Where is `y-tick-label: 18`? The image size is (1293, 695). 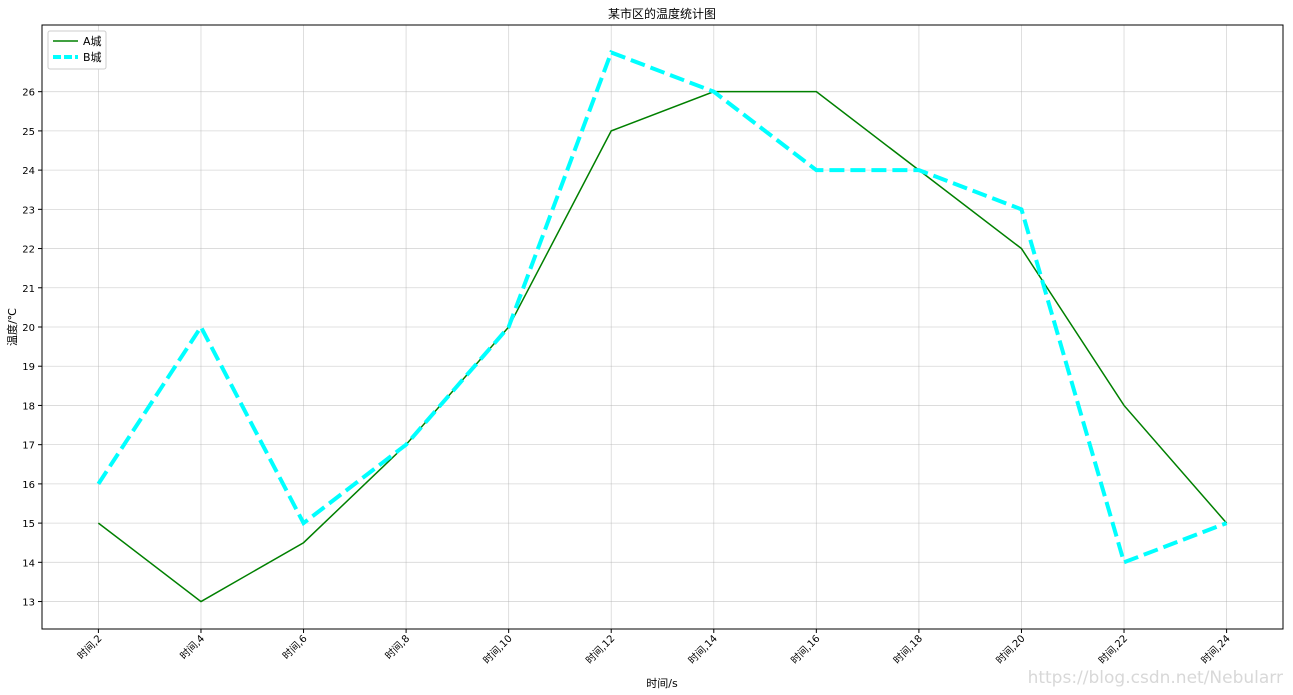 y-tick-label: 18 is located at coordinates (28, 406).